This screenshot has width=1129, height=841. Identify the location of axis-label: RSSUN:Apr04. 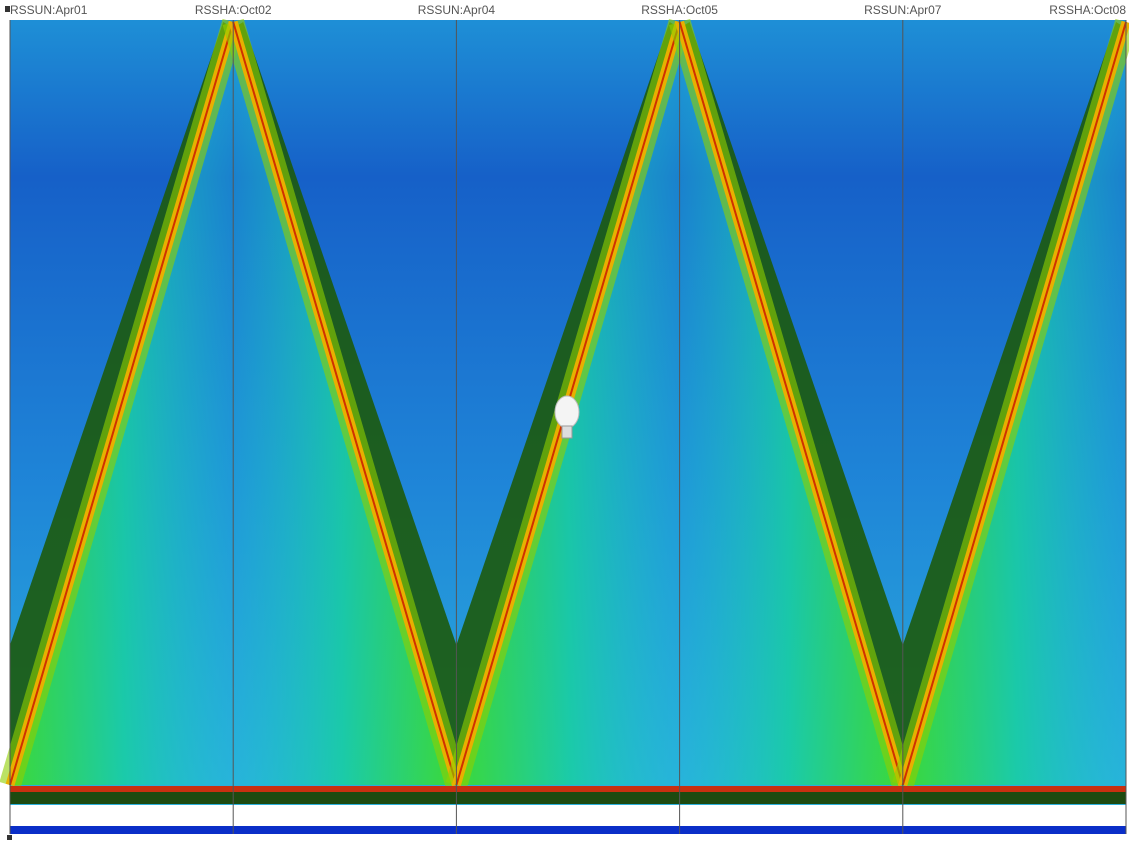
(457, 10).